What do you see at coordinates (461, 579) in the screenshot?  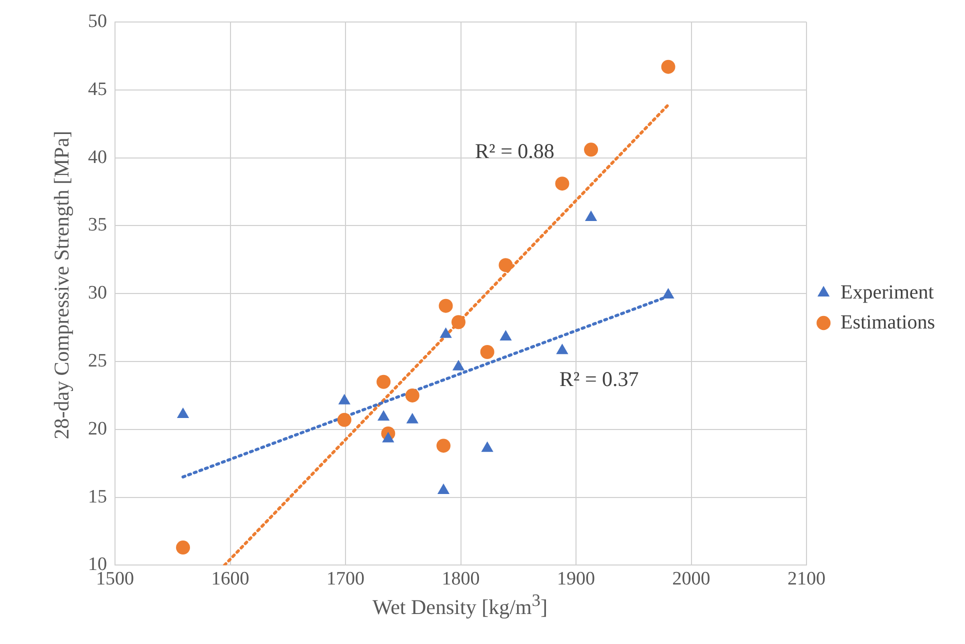 I see `x-tick-label: 1800` at bounding box center [461, 579].